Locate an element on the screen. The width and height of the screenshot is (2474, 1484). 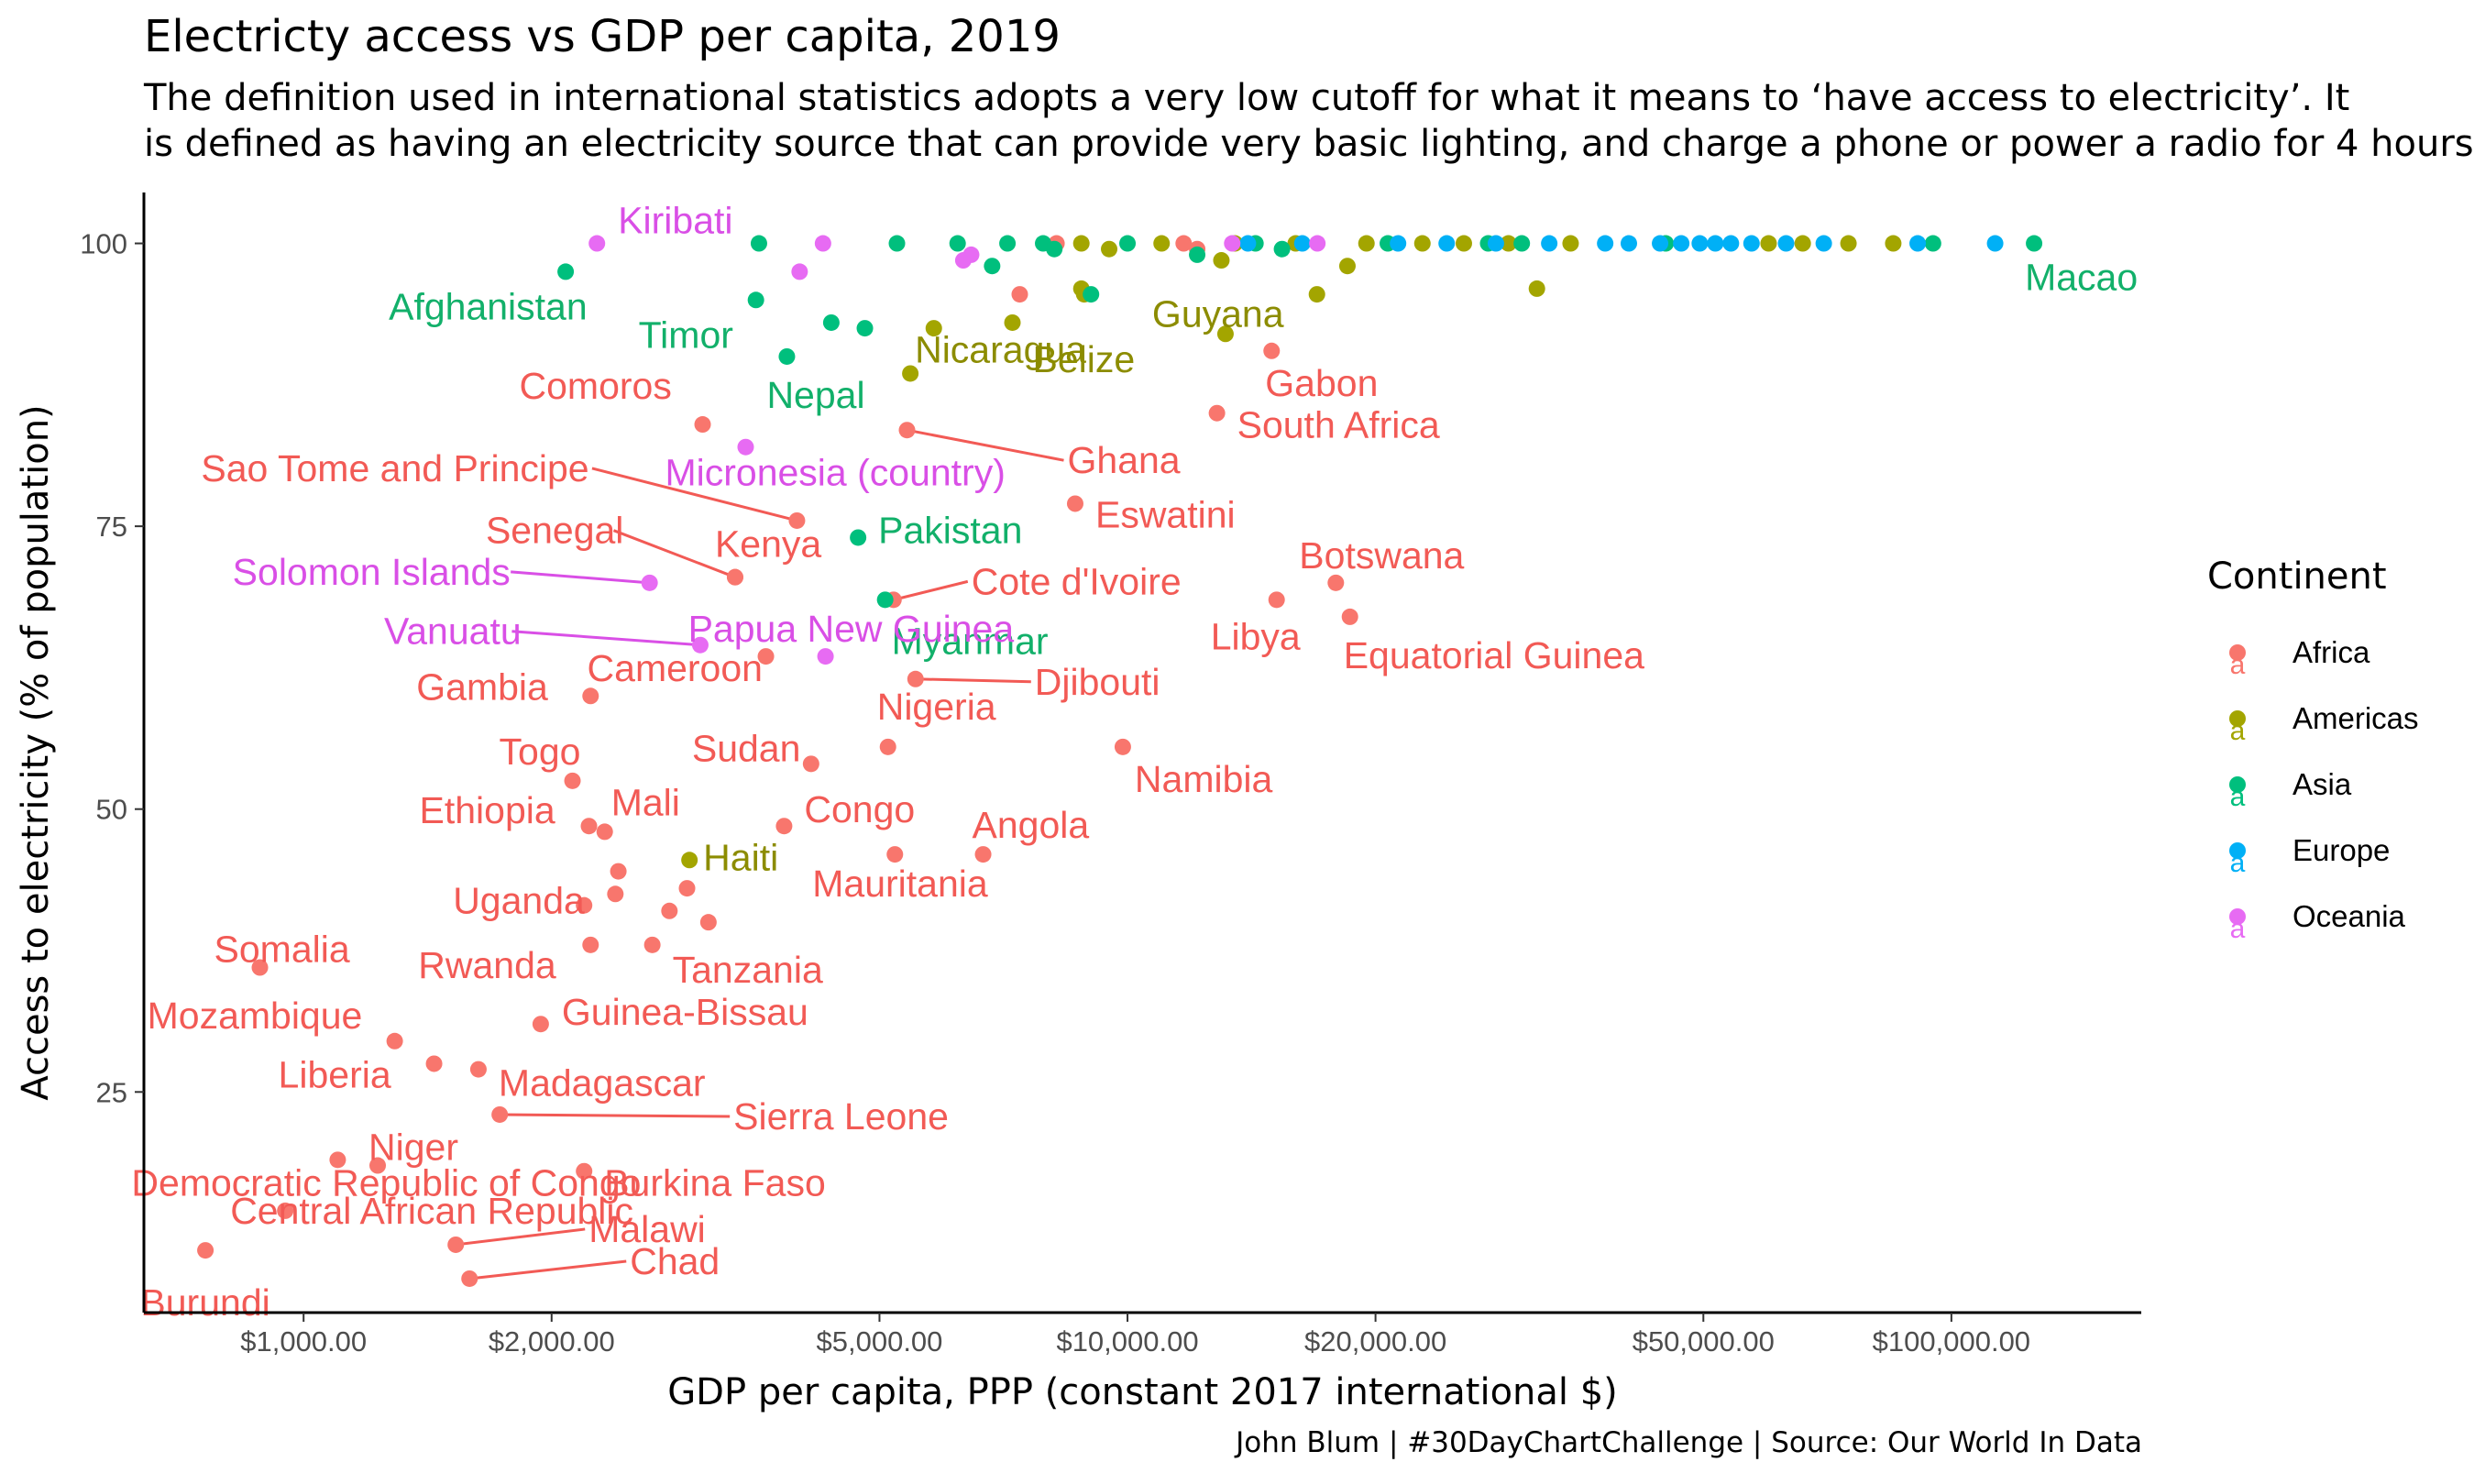
point-label-nigeria: Nigeria is located at coordinates (936, 707).